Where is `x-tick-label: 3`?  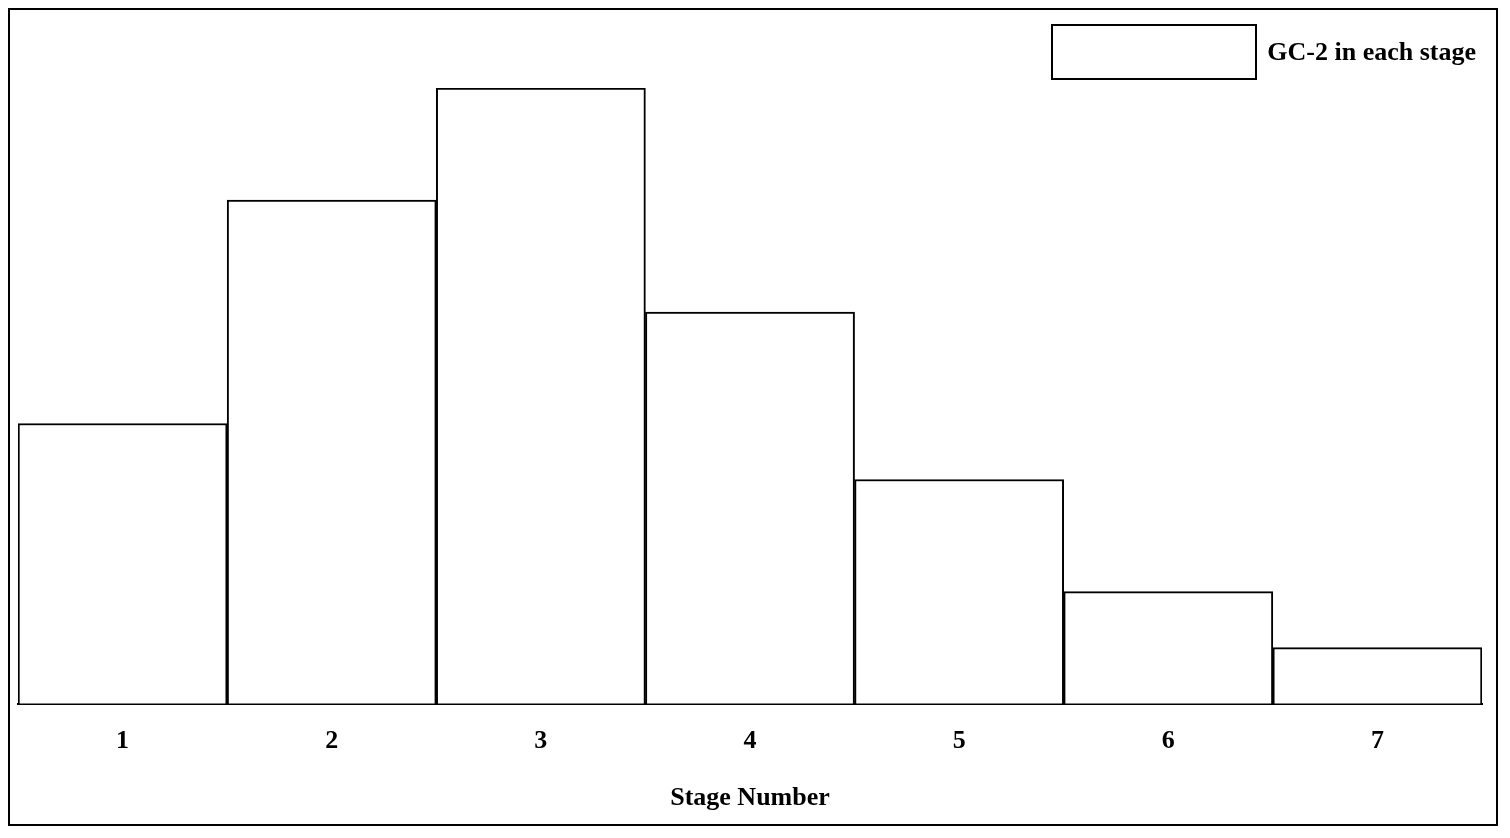 x-tick-label: 3 is located at coordinates (541, 739).